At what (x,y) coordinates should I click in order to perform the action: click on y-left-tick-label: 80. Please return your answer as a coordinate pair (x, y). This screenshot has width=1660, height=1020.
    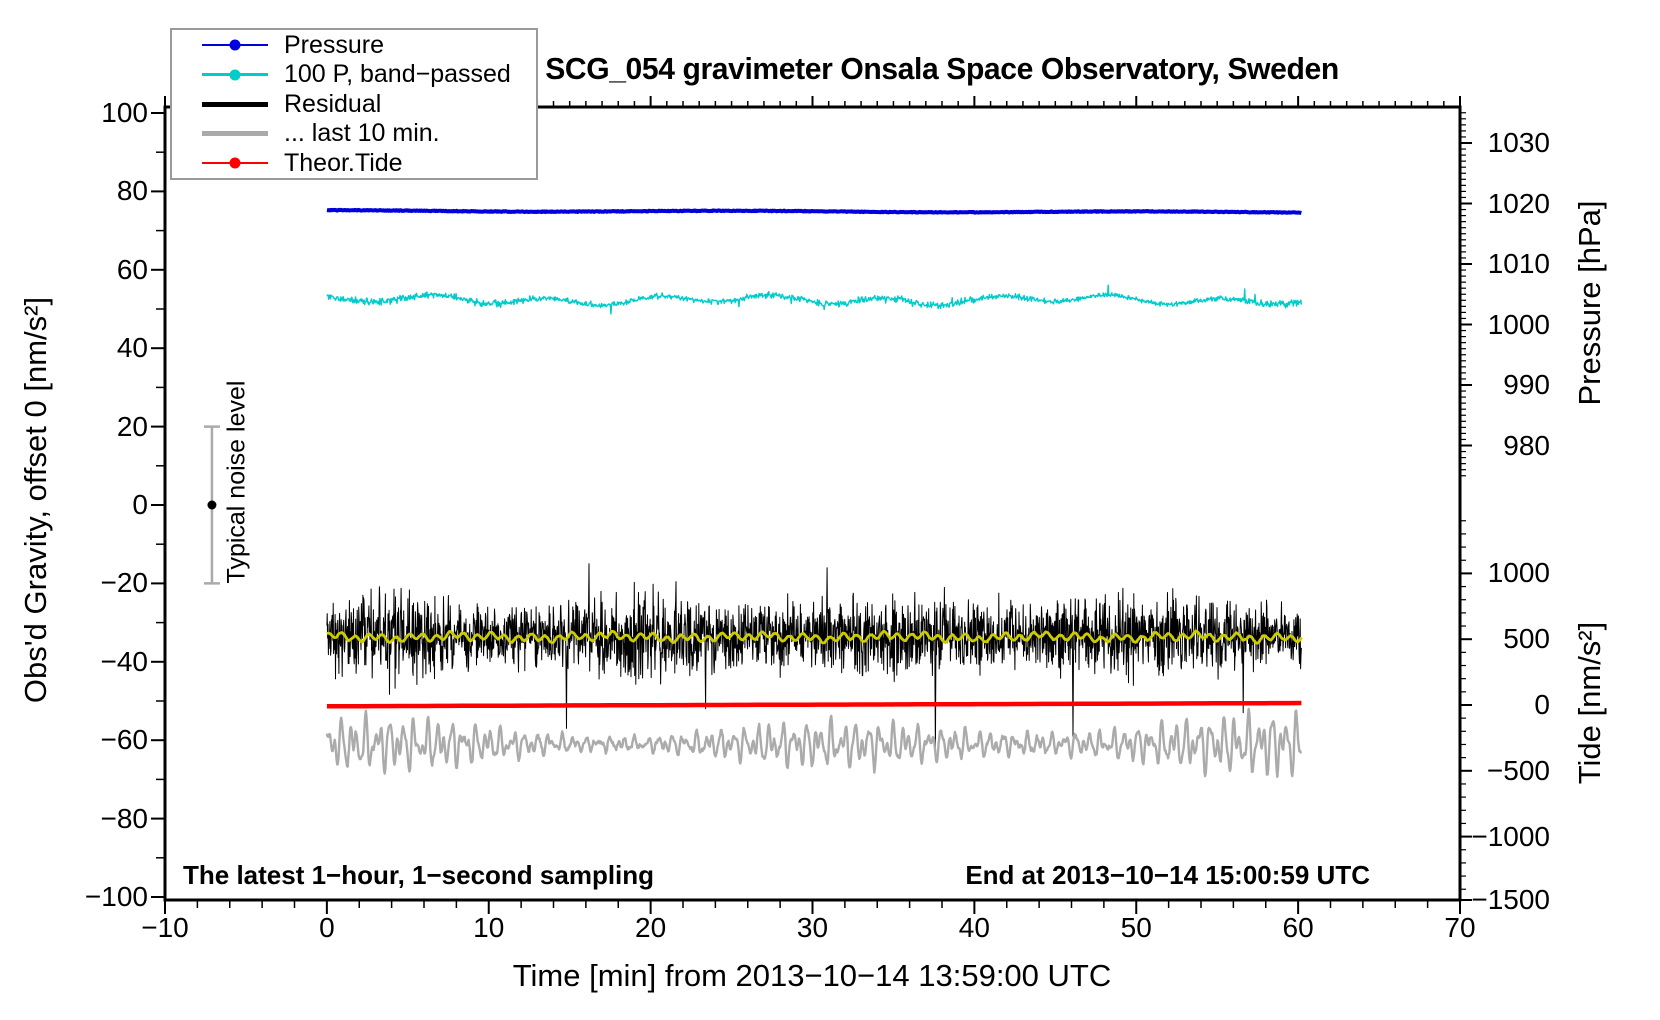
    Looking at the image, I should click on (132, 191).